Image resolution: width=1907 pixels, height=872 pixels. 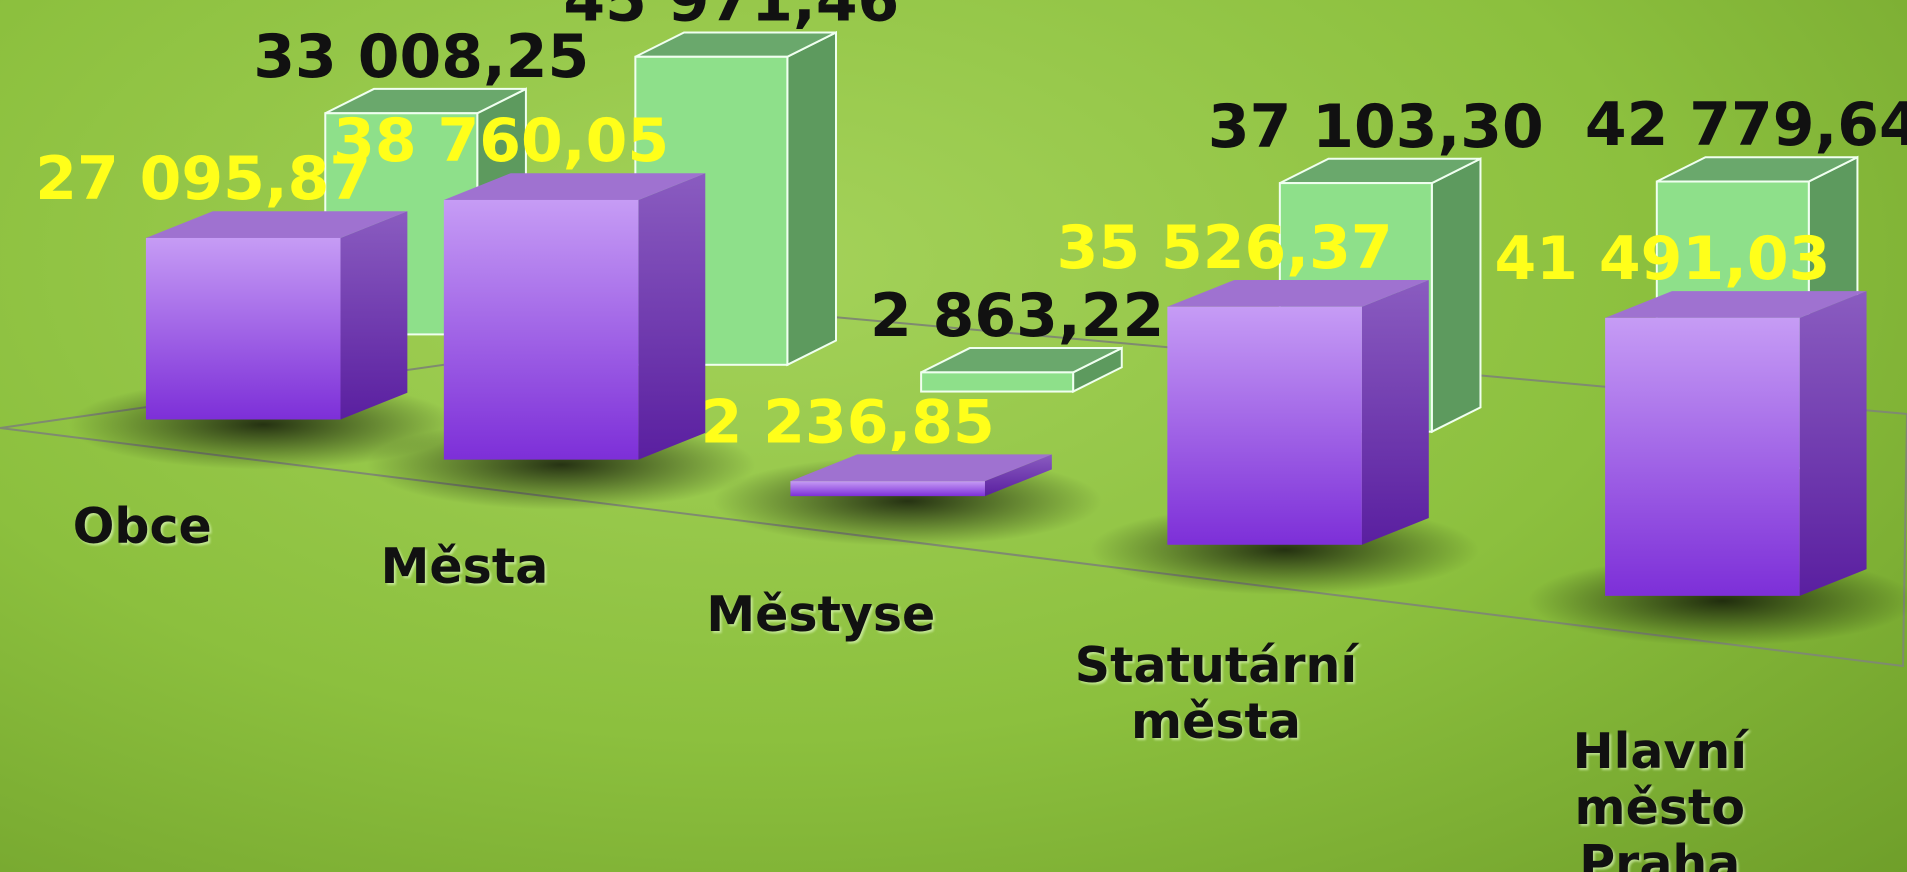 I want to click on category-label: Města, so click(x=464, y=566).